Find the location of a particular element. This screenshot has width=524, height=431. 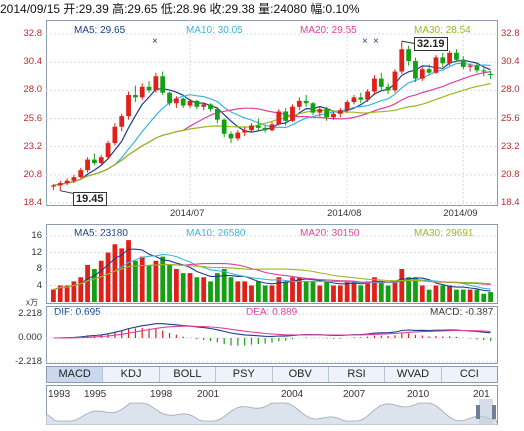

price-axis-label-left: 20.8 is located at coordinates (33, 174).